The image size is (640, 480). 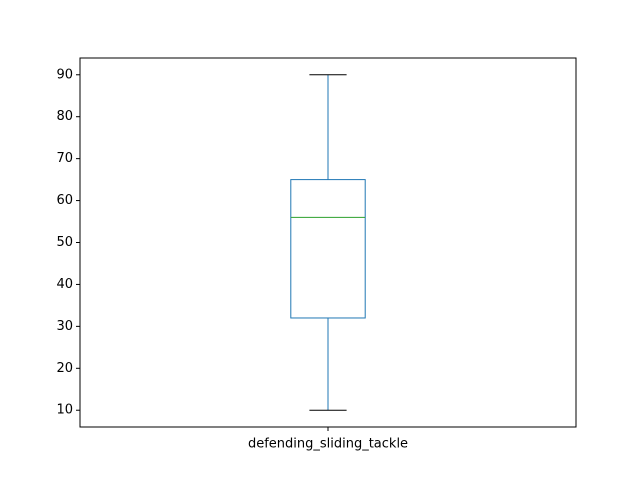 I want to click on box-defending_sliding_tackle, so click(x=328, y=242).